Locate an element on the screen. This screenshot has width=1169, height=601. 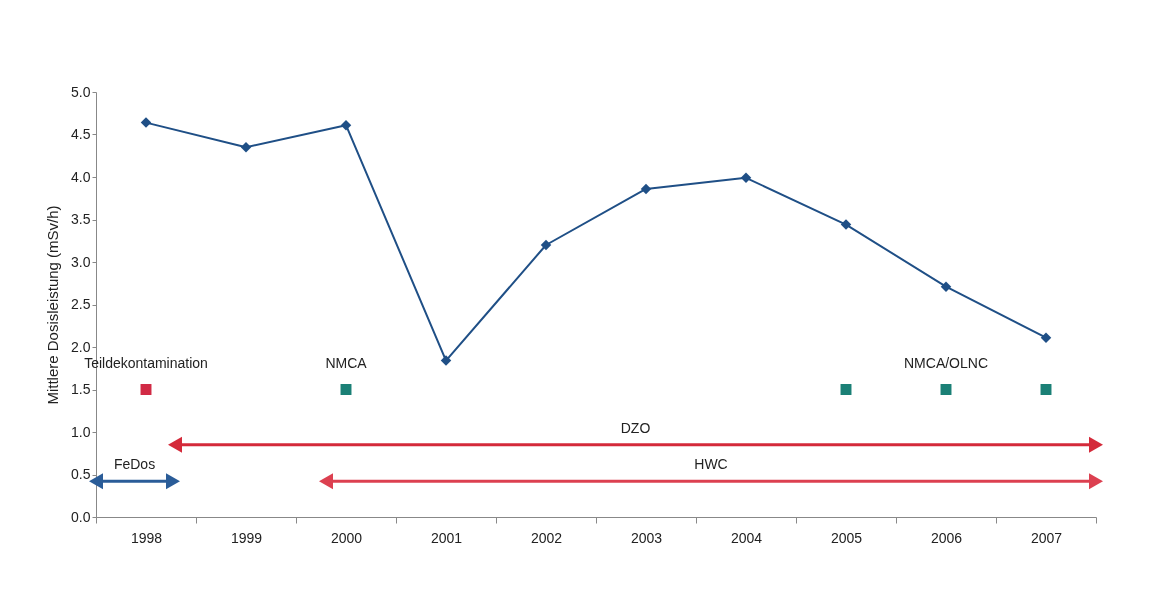
y-tick-label: 5.0 is located at coordinates (81, 91).